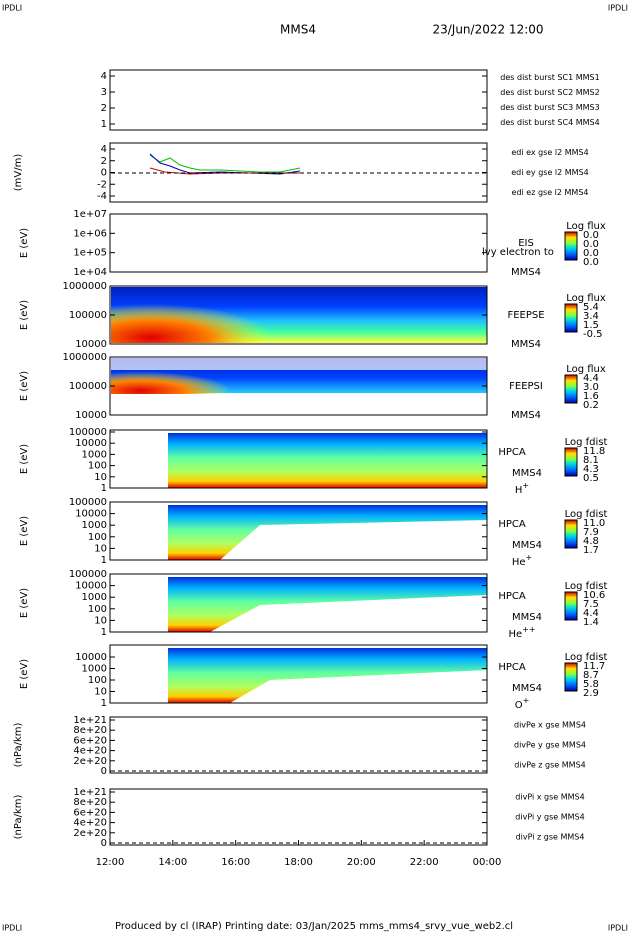  What do you see at coordinates (549, 817) in the screenshot?
I see `legend-label: divPi y gse MMS4` at bounding box center [549, 817].